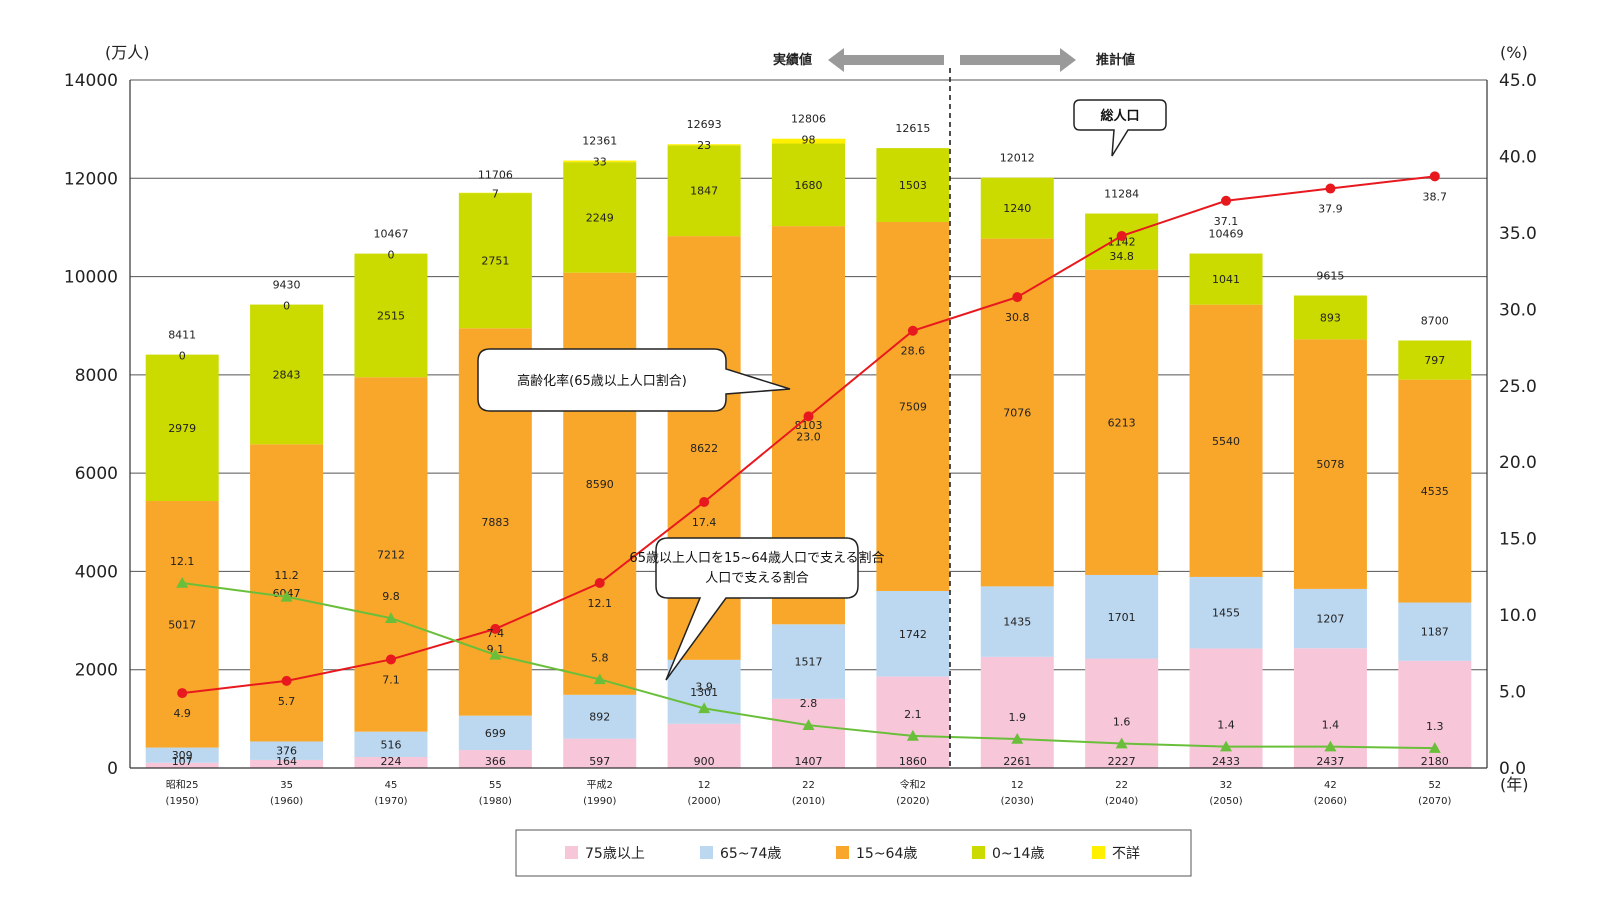  Describe the element at coordinates (286, 801) in the screenshot. I see `x-year-label: (1960)` at that location.